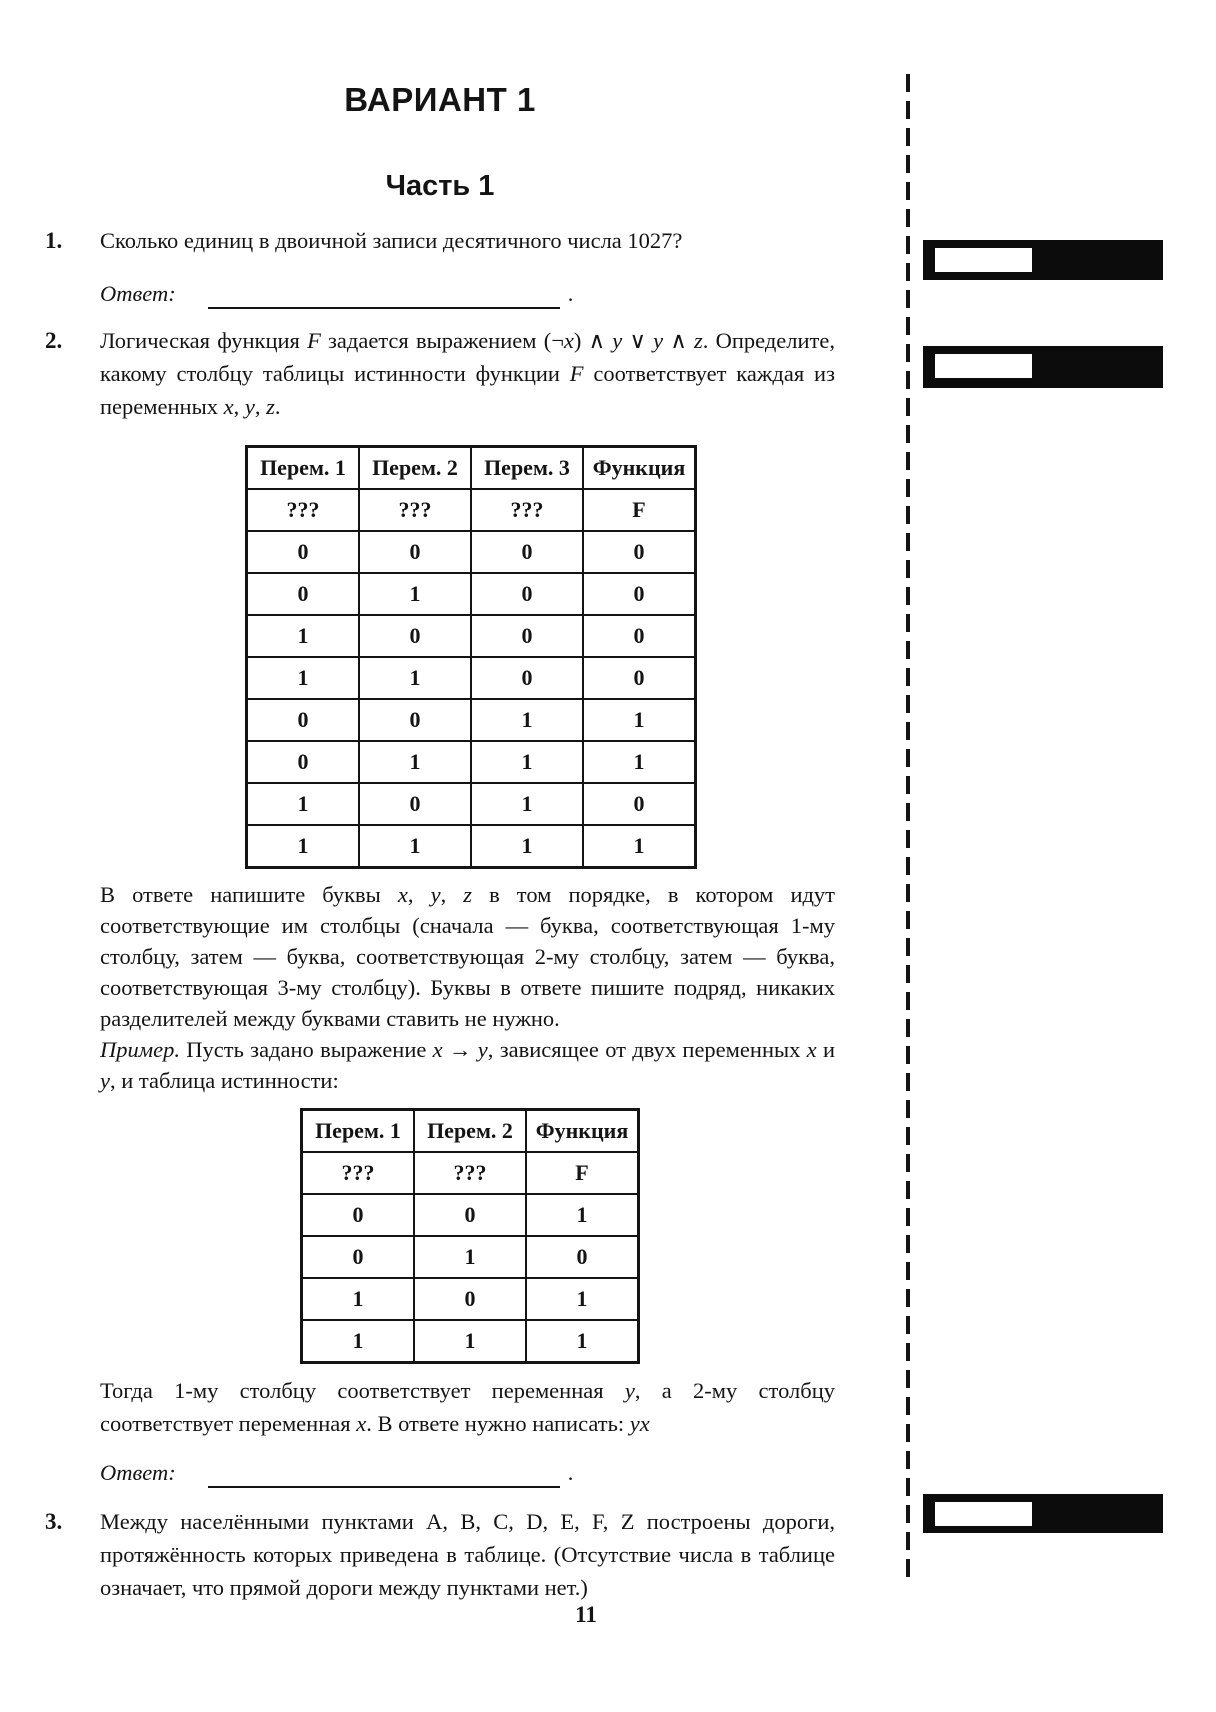 The height and width of the screenshot is (1712, 1216). I want to click on table-header-cell: Перем. 2, so click(470, 1130).